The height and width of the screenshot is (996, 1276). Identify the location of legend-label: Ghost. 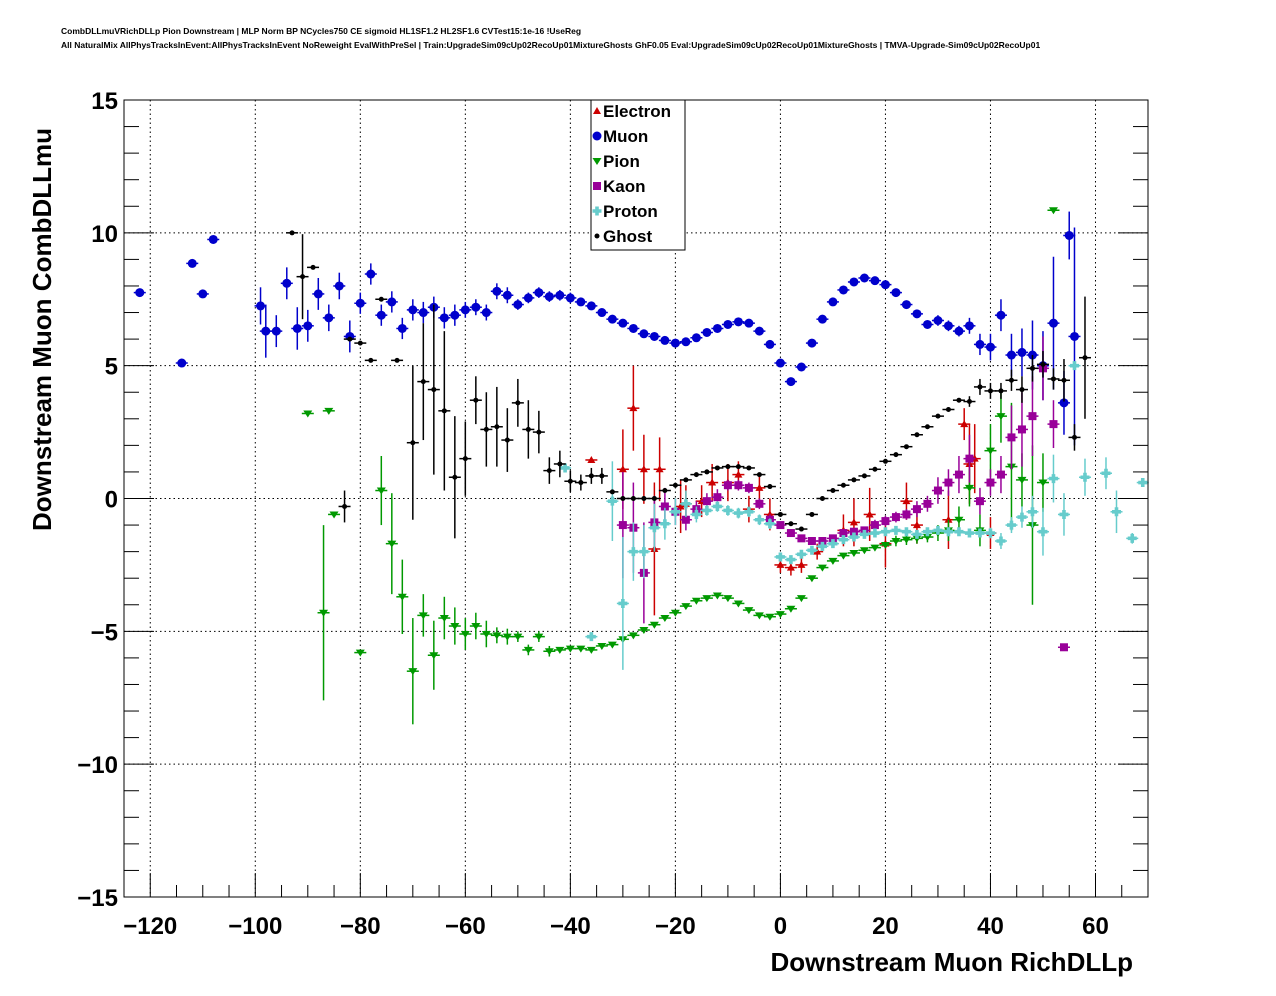
(627, 236).